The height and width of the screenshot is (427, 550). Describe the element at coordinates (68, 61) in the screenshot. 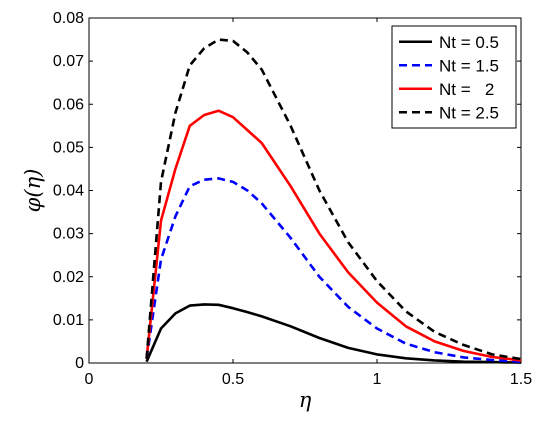

I see `y-tick-label: 0.07` at that location.